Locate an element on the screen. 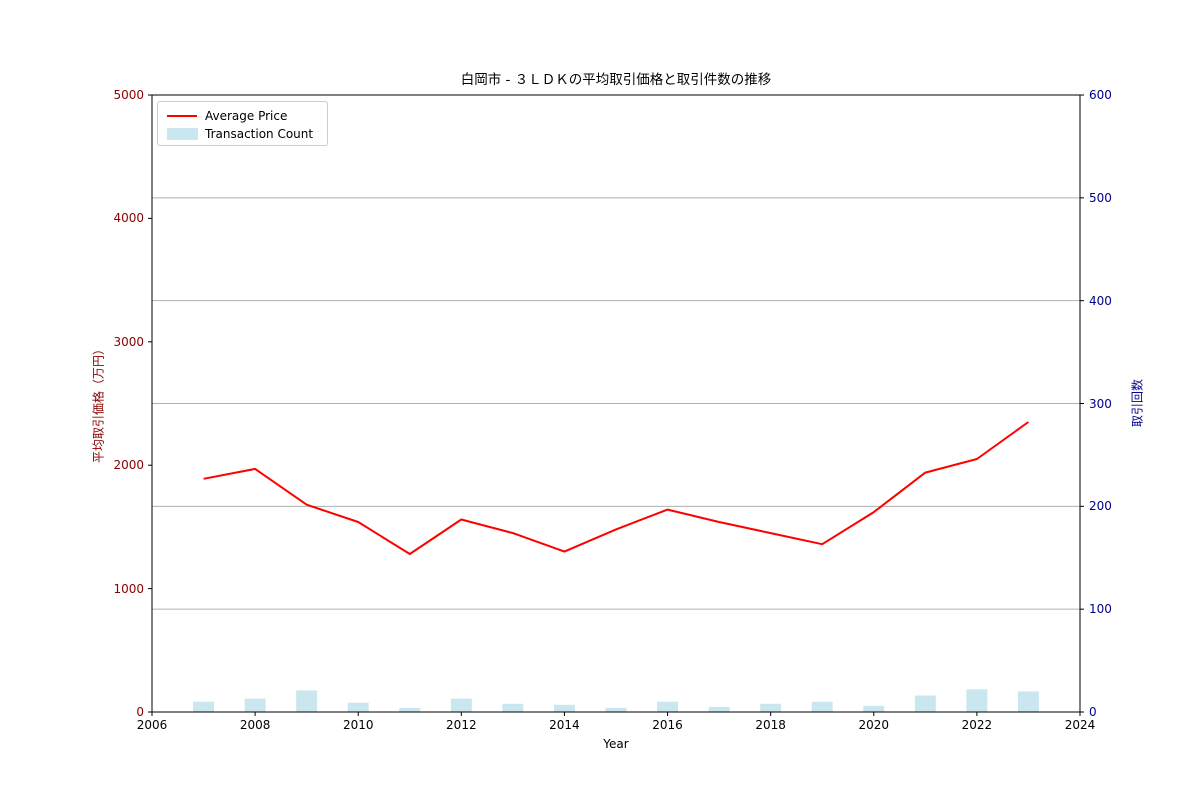 The width and height of the screenshot is (1200, 800). y-tick-right-label: 500 is located at coordinates (1100, 197).